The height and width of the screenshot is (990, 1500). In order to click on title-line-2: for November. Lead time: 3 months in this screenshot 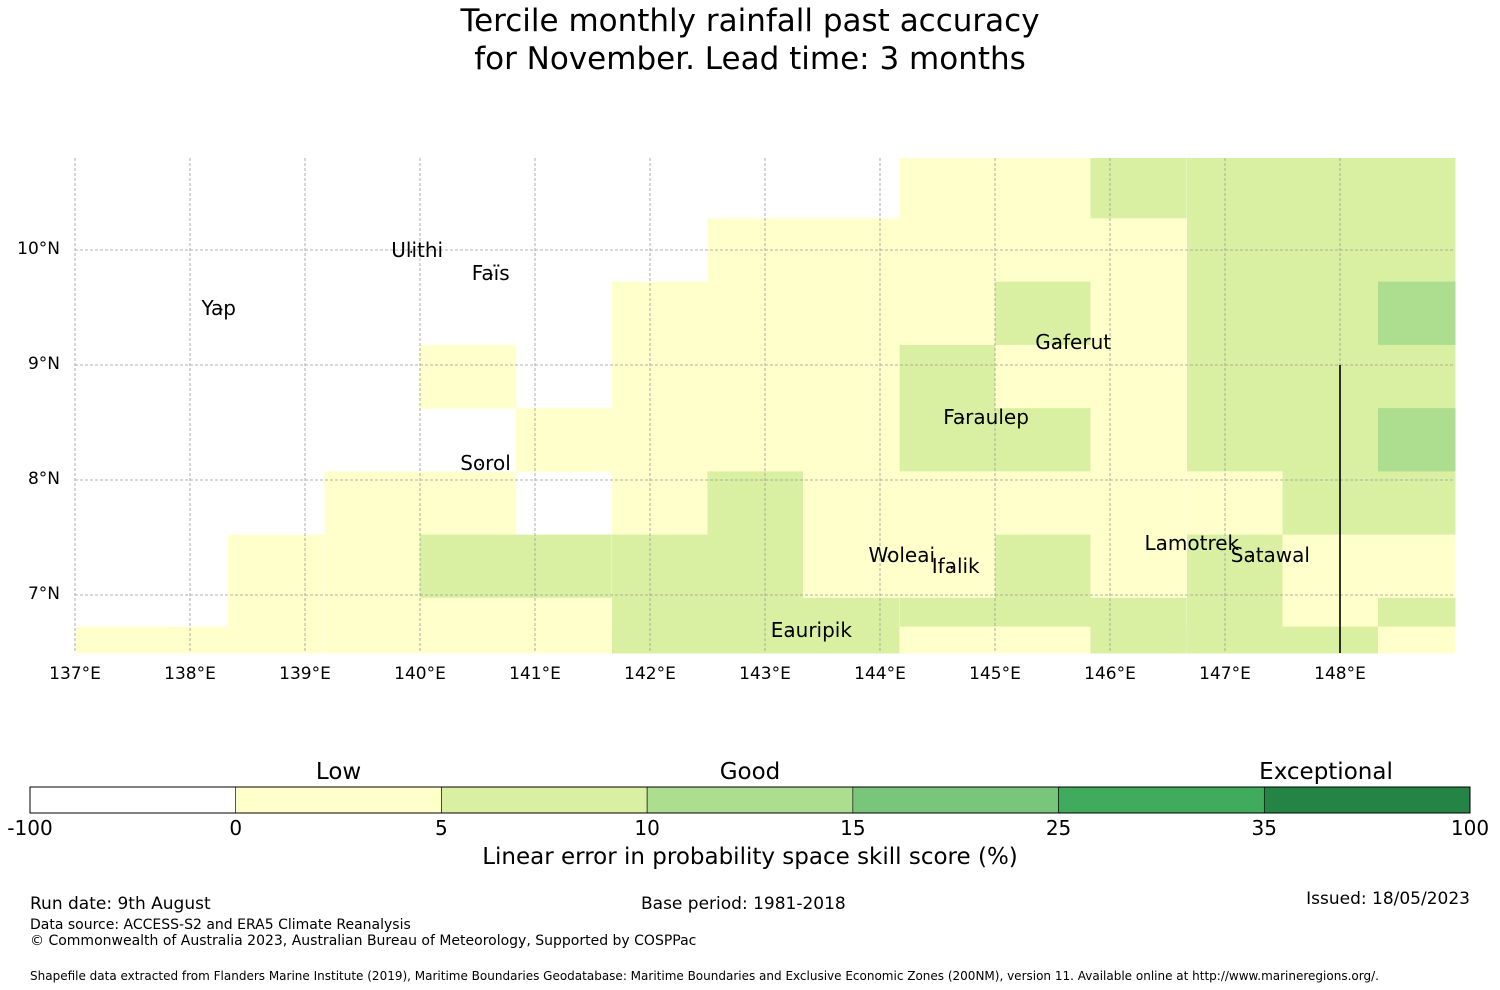, I will do `click(750, 59)`.